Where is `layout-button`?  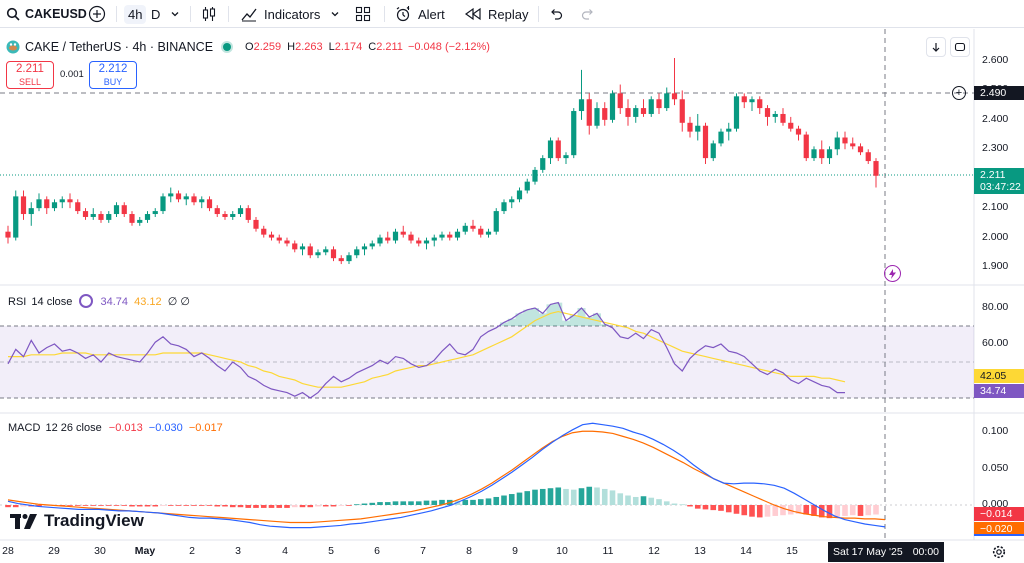
layout-button is located at coordinates (363, 14).